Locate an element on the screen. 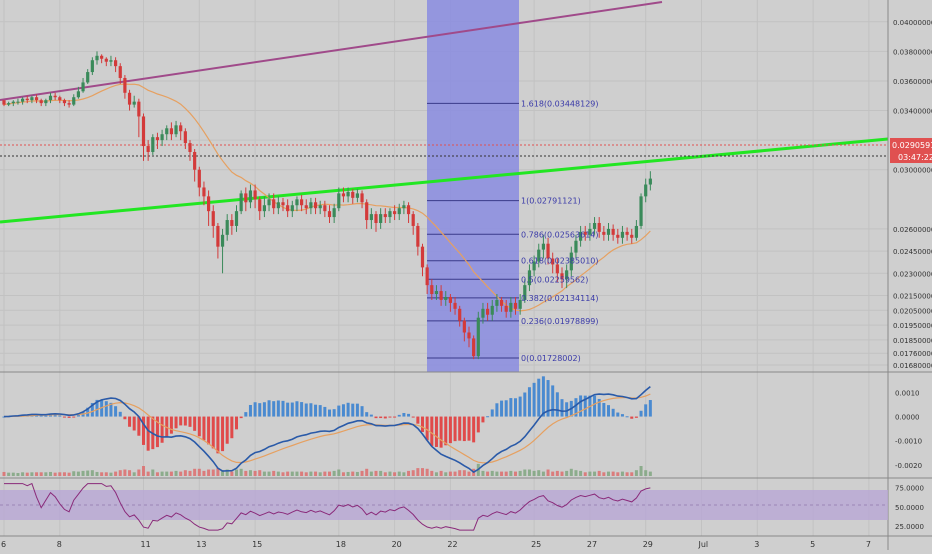  date-tick-label: 6 is located at coordinates (3, 544).